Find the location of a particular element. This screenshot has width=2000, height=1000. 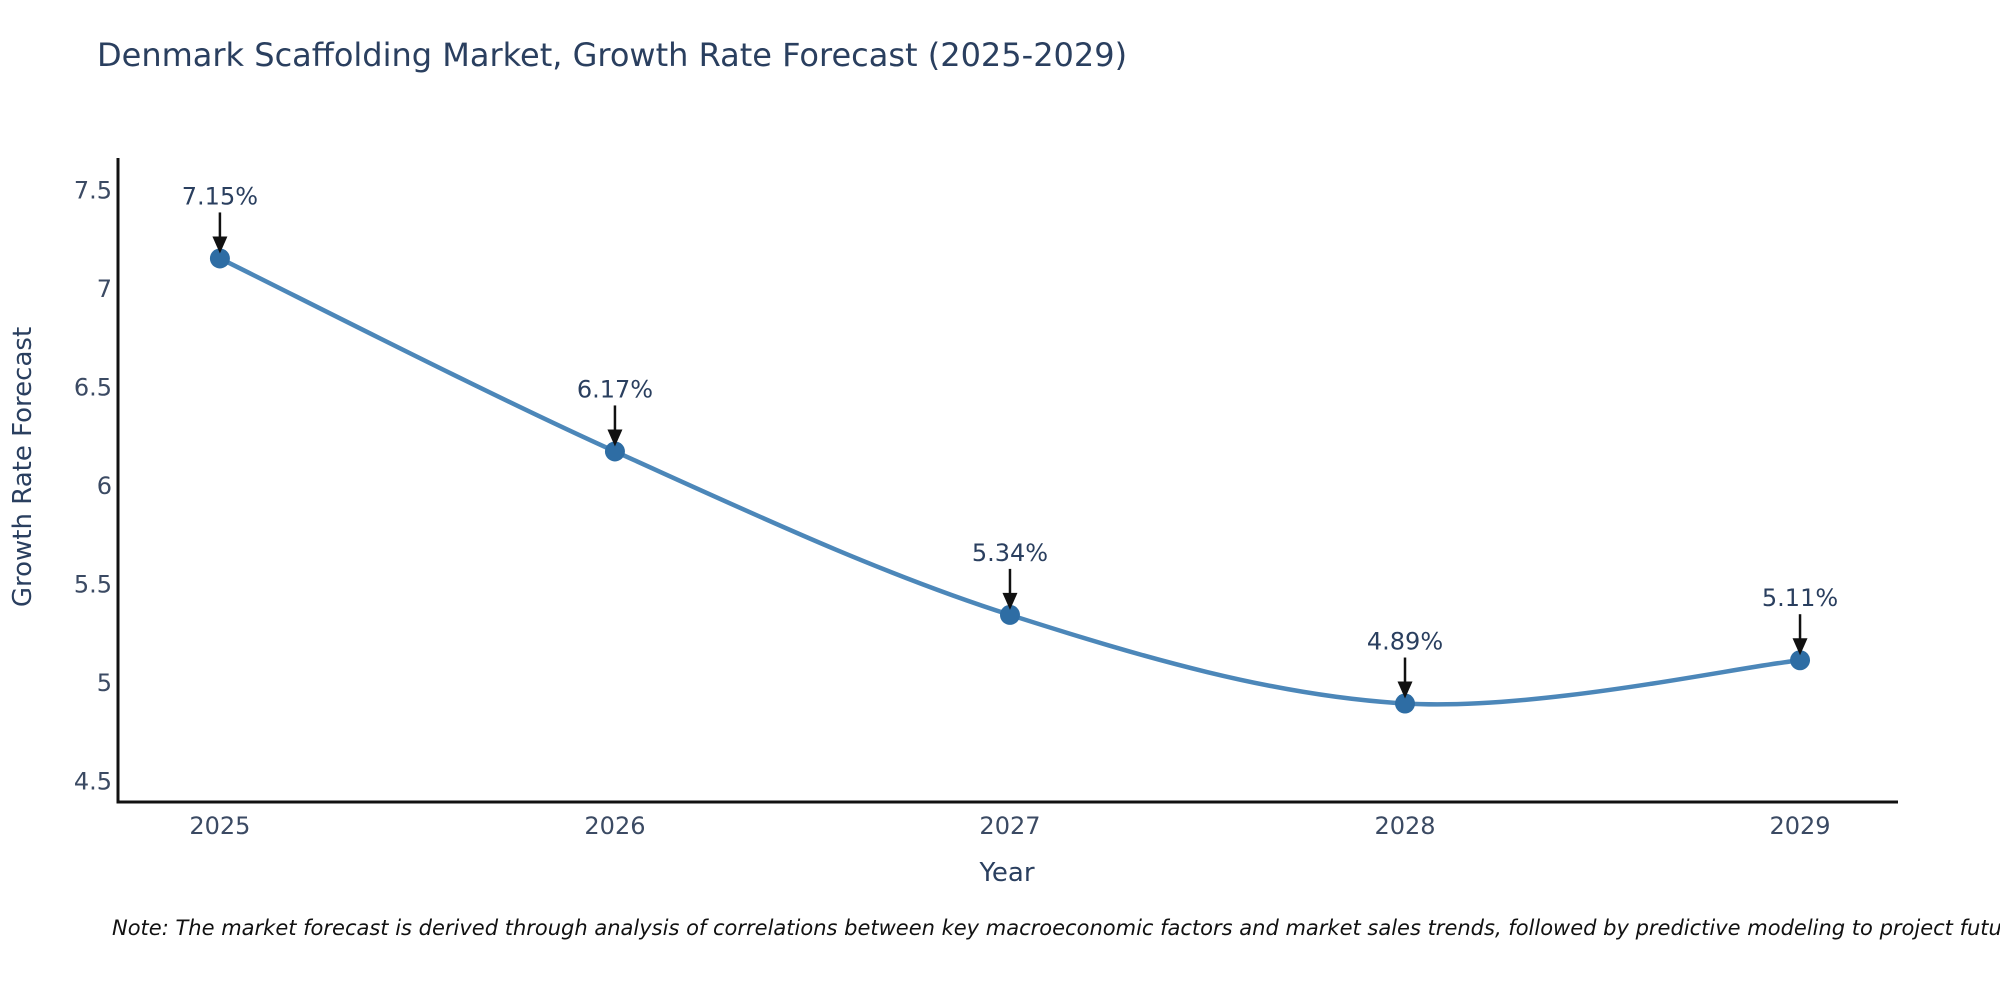

y-tick-label: 6 is located at coordinates (104, 486).